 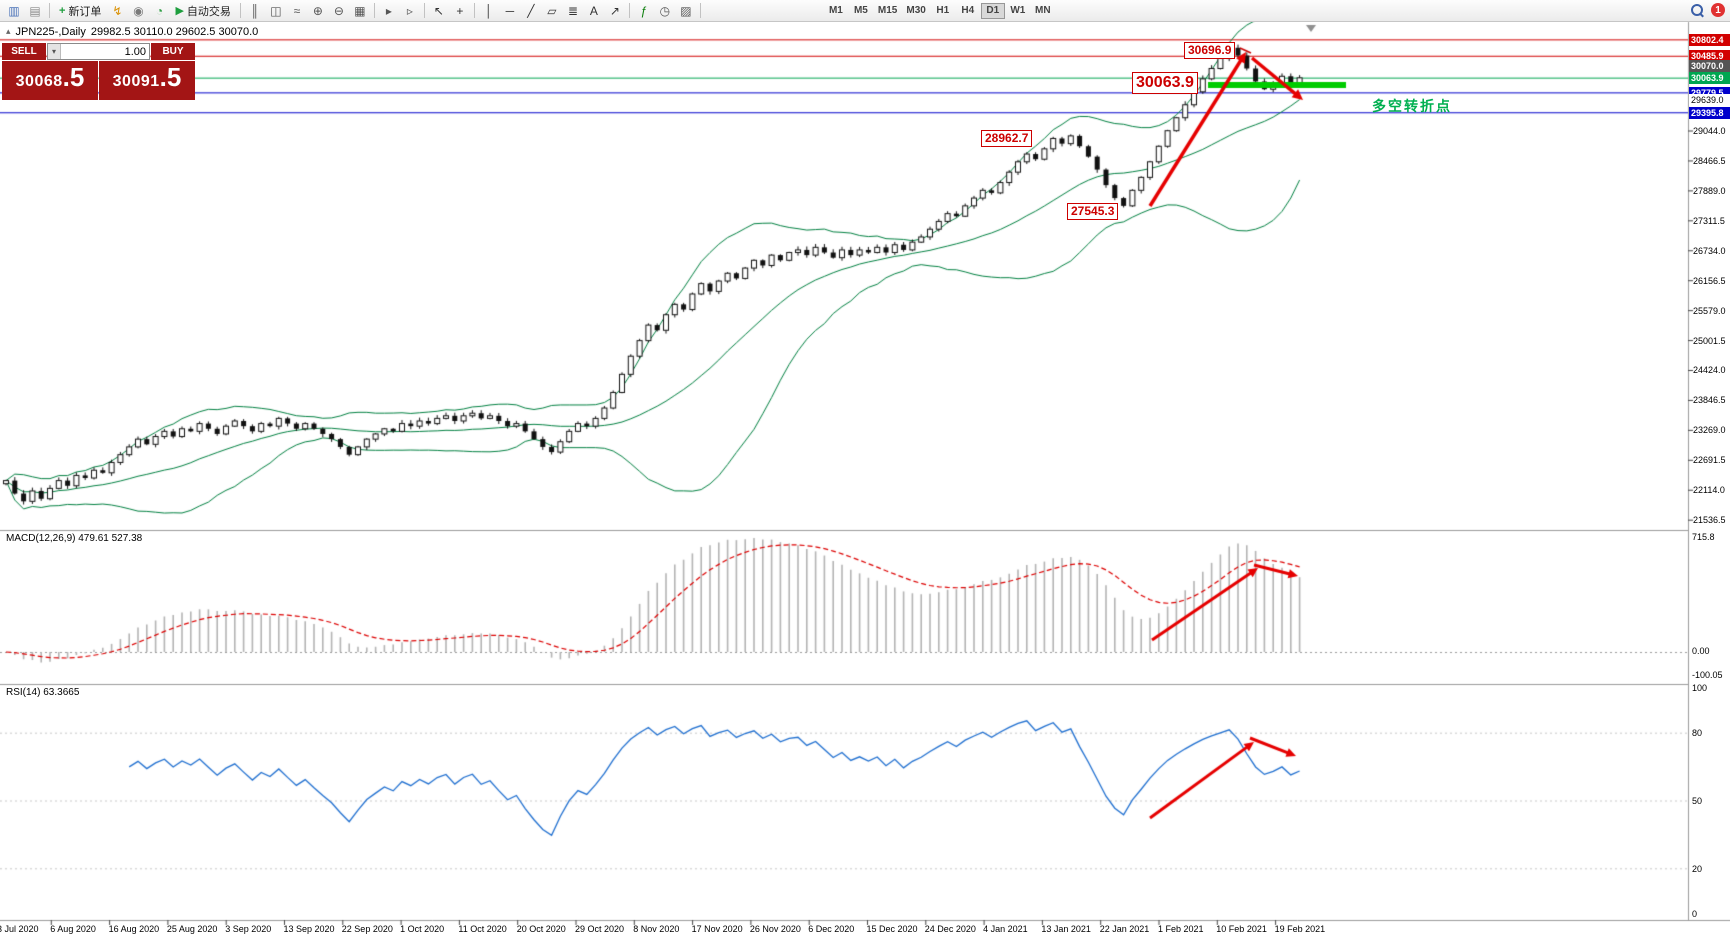 What do you see at coordinates (1709, 56) in the screenshot?
I see `price-level-label-30485.9: 30485.9` at bounding box center [1709, 56].